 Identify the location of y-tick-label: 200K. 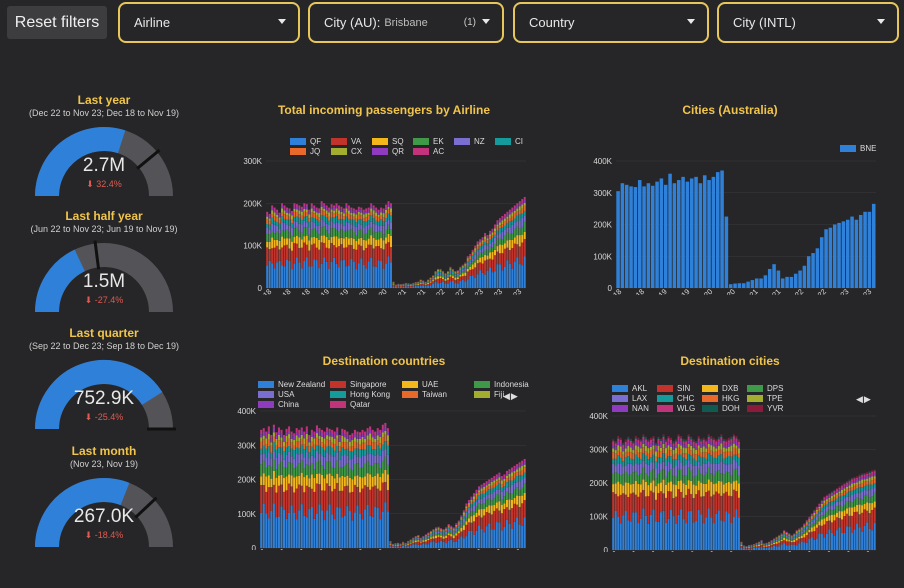
(252, 203).